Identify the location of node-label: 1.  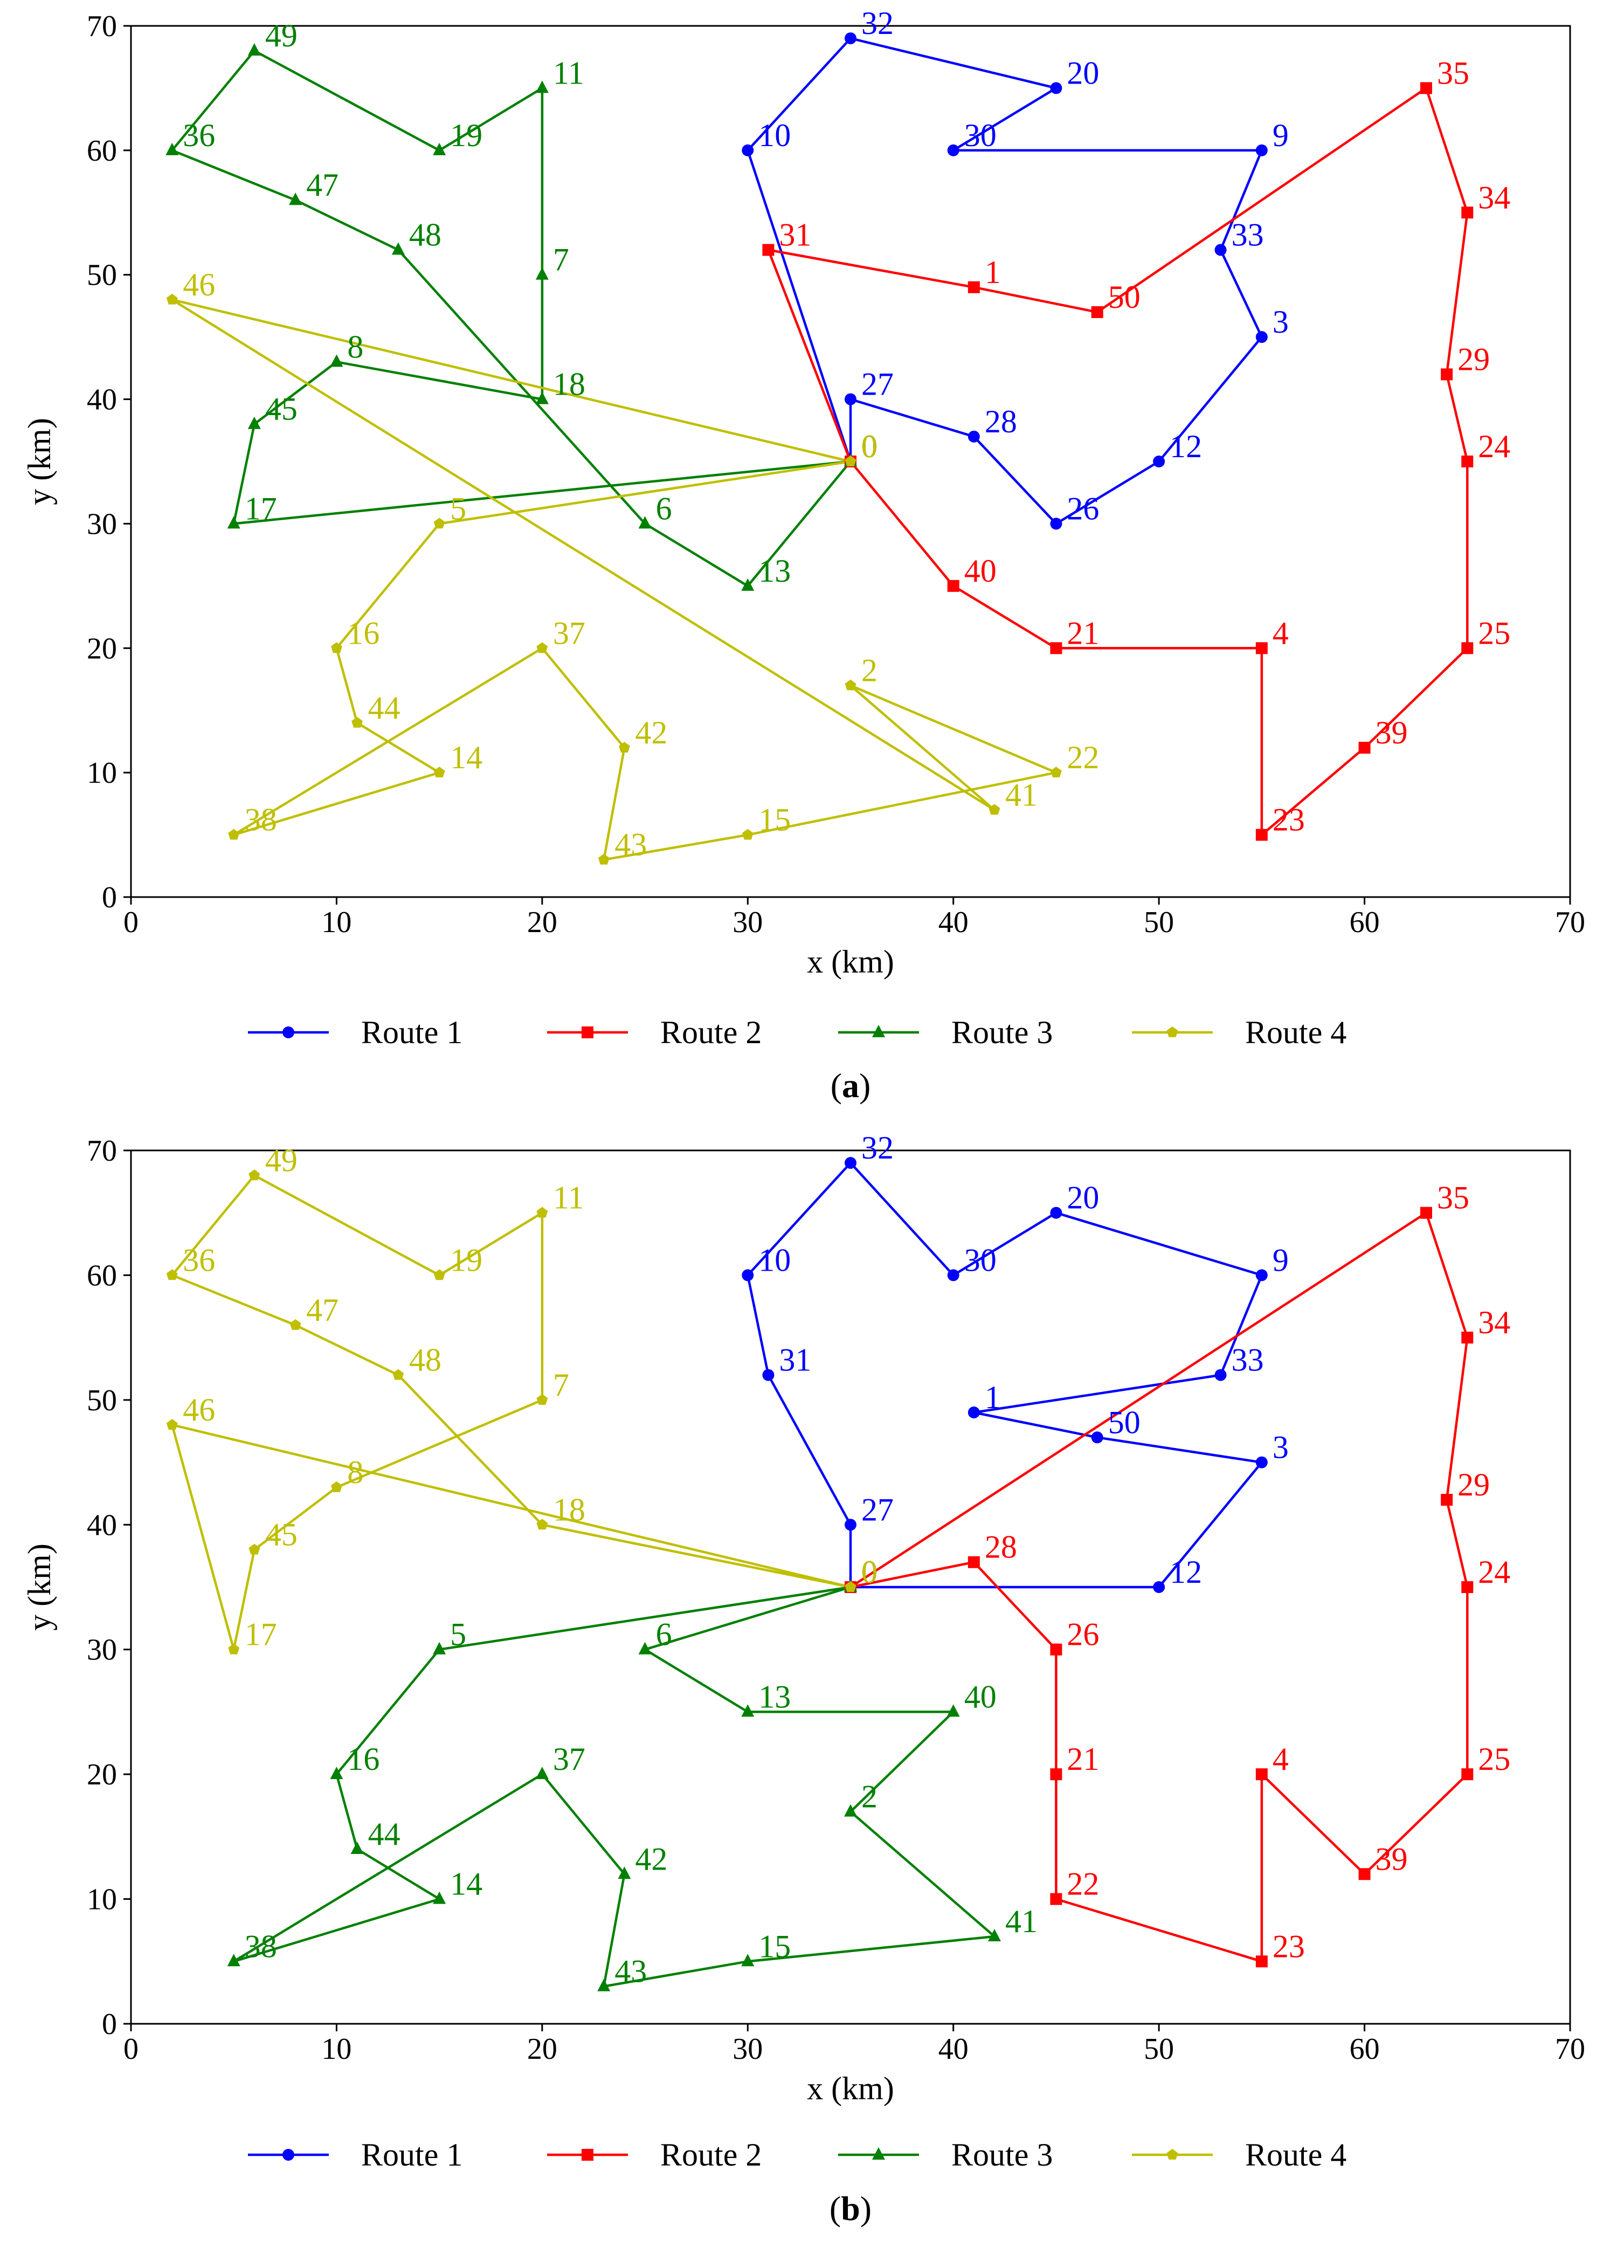
(993, 1397).